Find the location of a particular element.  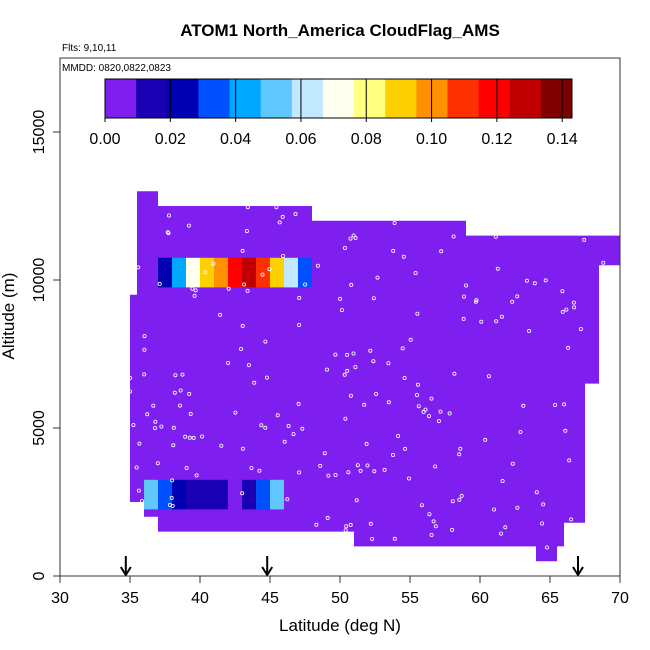

y-tick-label: 10000 is located at coordinates (39, 280).